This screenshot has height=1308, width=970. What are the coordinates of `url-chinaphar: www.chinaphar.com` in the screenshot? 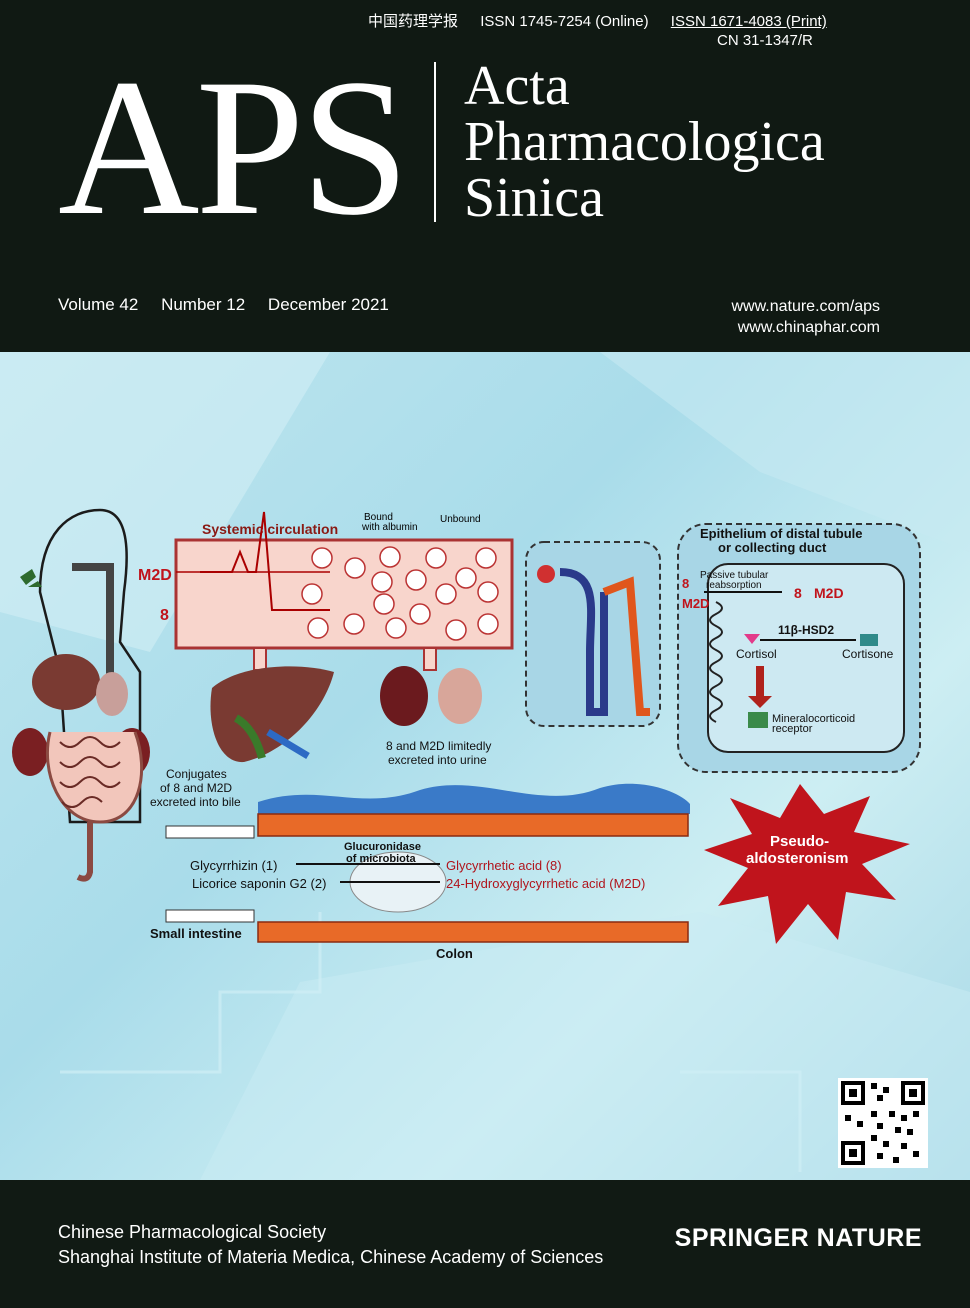 It's located at (808, 327).